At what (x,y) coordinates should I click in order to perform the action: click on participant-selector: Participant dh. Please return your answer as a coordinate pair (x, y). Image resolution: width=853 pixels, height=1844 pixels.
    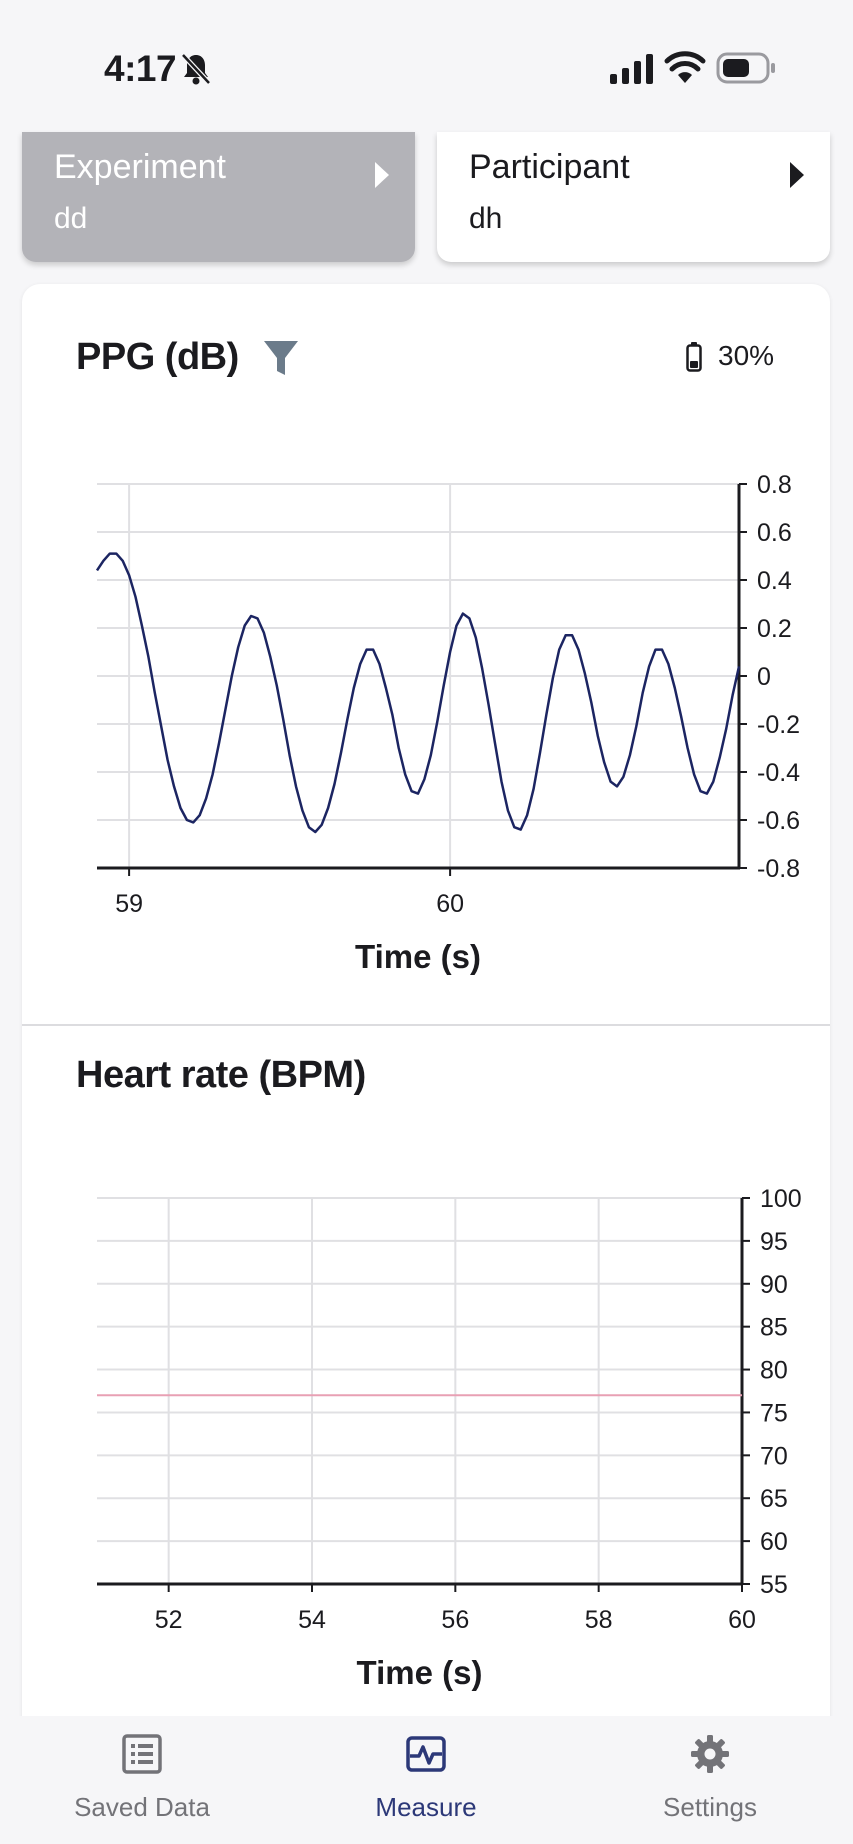
    Looking at the image, I should click on (633, 197).